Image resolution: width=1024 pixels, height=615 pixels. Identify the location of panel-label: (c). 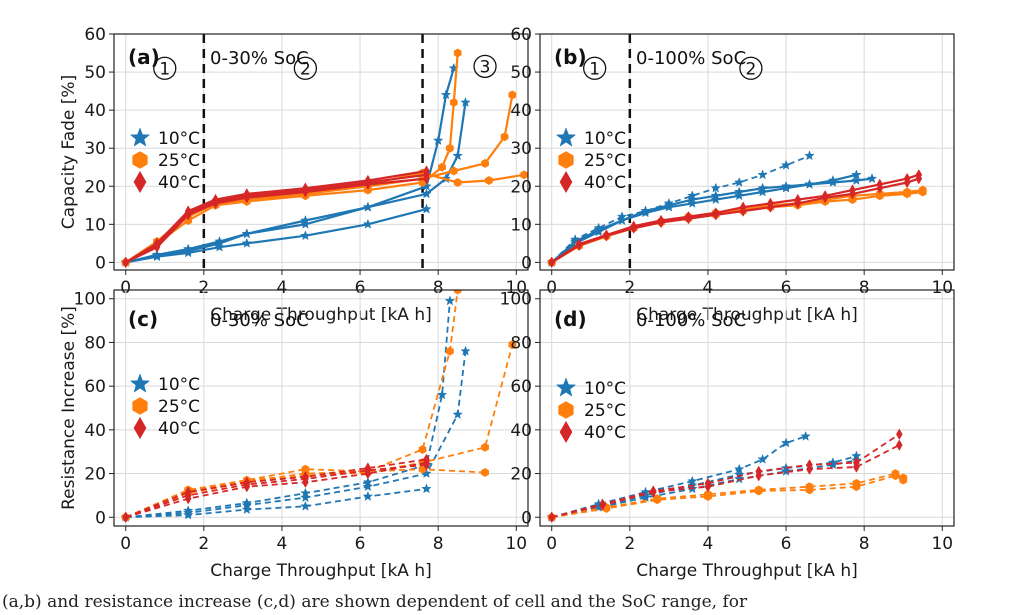
(143, 319).